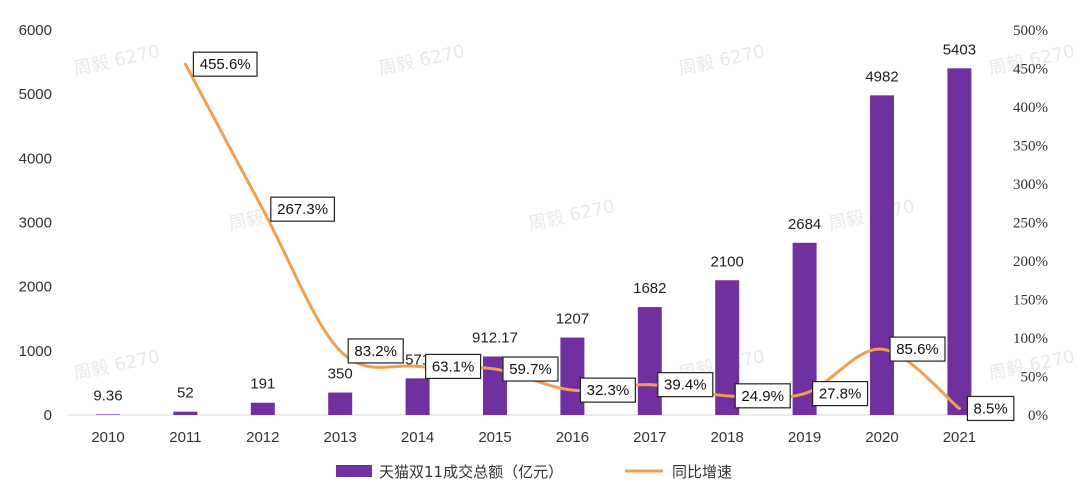  What do you see at coordinates (1030, 31) in the screenshot?
I see `right-tick-label: 500%` at bounding box center [1030, 31].